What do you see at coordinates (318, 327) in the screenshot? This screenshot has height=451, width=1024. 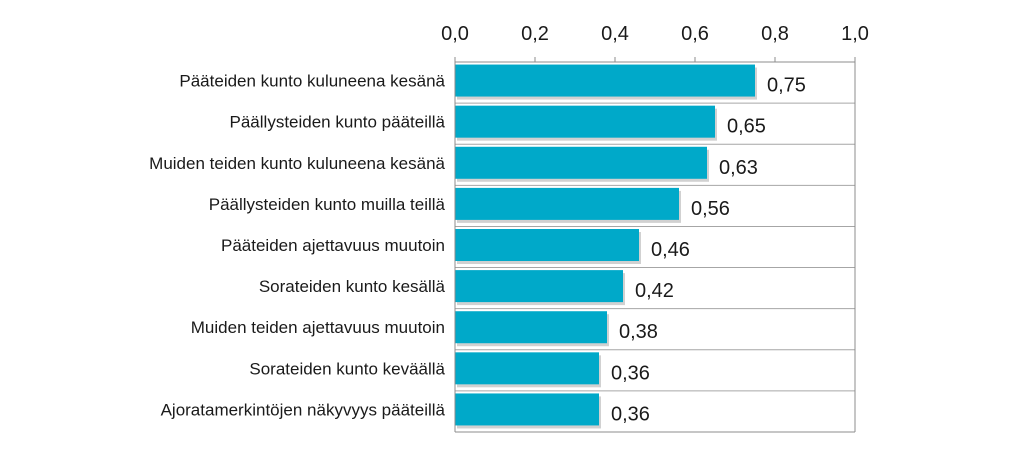 I see `category-label: Muiden teiden ajettavuus muutoin` at bounding box center [318, 327].